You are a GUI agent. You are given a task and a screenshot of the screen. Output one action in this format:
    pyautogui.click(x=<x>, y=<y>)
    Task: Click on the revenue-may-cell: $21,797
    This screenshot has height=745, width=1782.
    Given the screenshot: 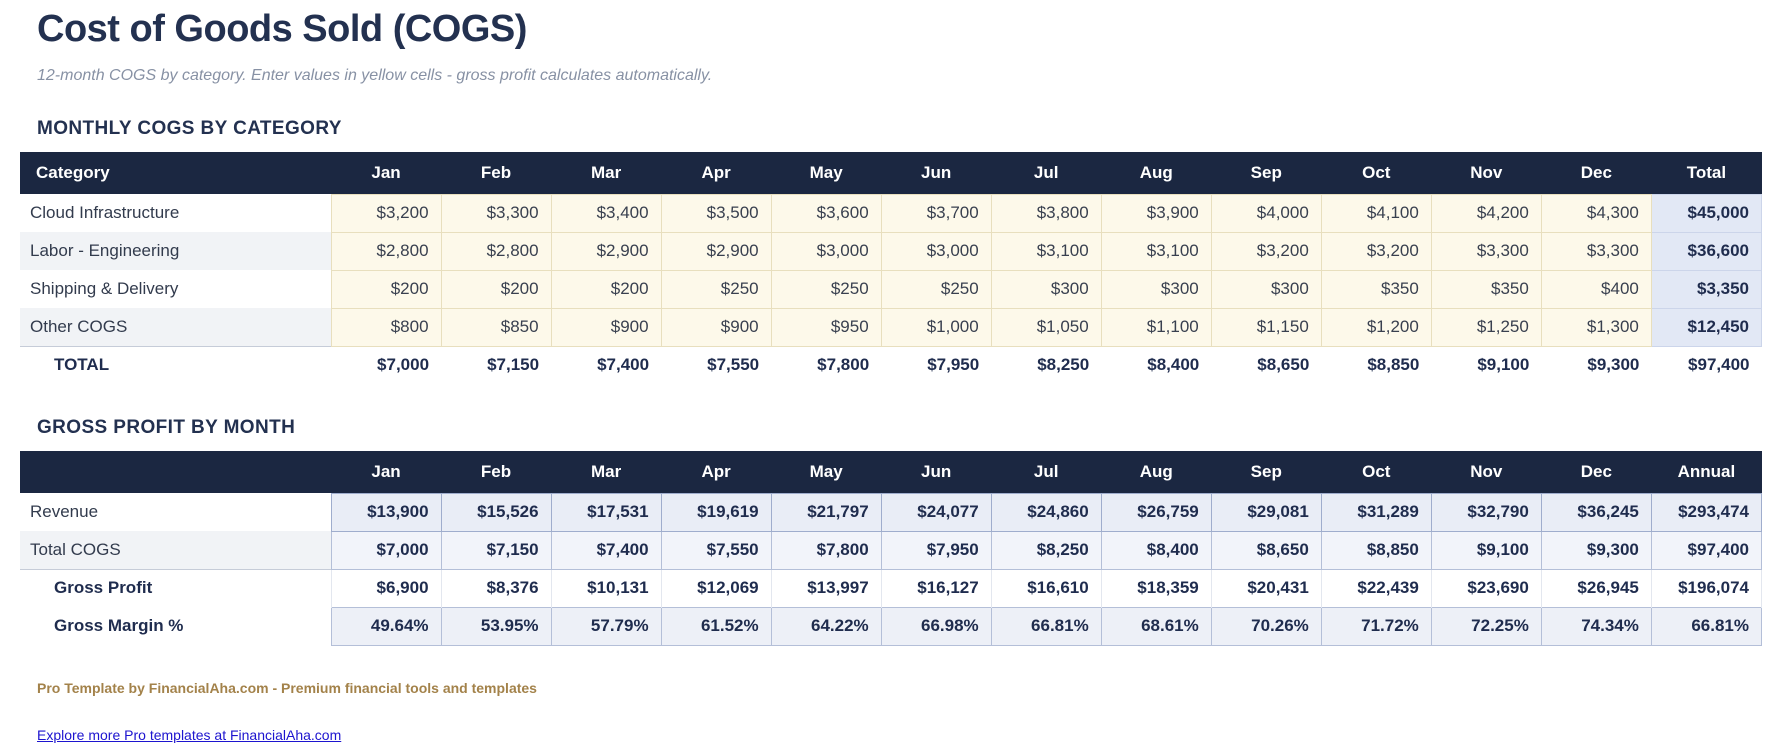 What is the action you would take?
    pyautogui.click(x=826, y=512)
    